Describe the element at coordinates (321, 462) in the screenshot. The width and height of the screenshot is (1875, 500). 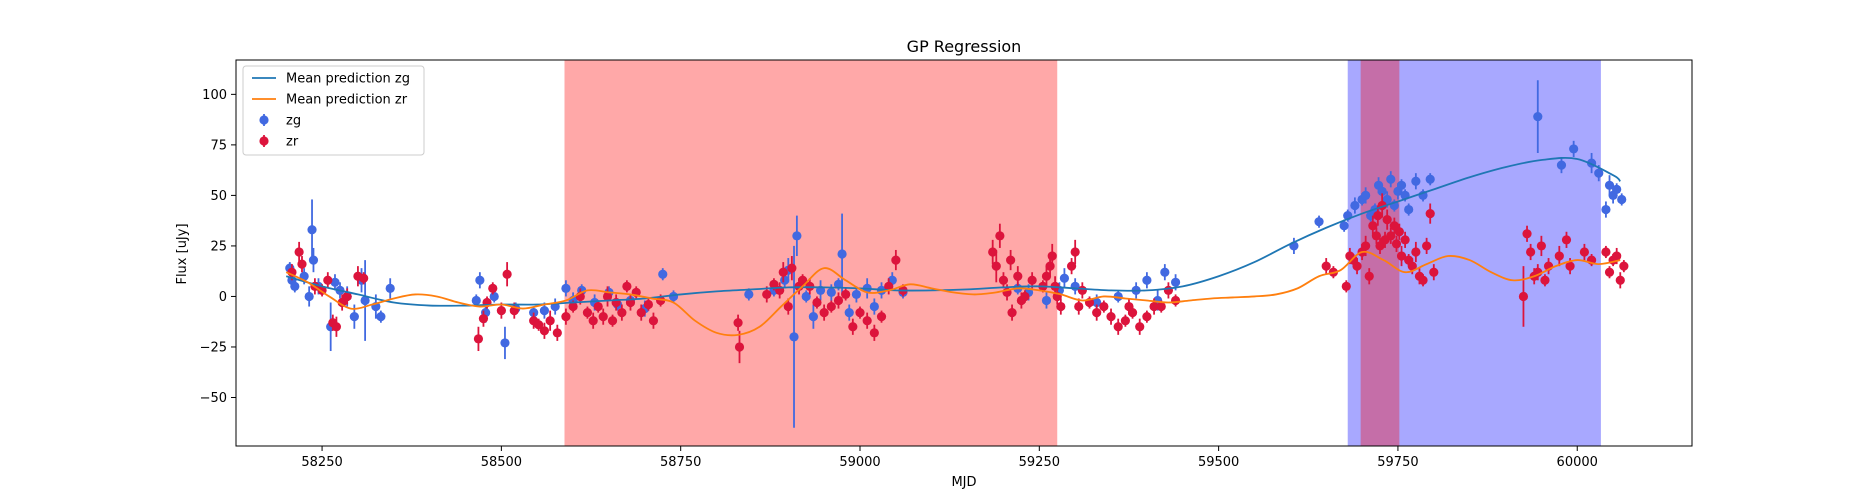
I see `x-tick-label: 58250` at that location.